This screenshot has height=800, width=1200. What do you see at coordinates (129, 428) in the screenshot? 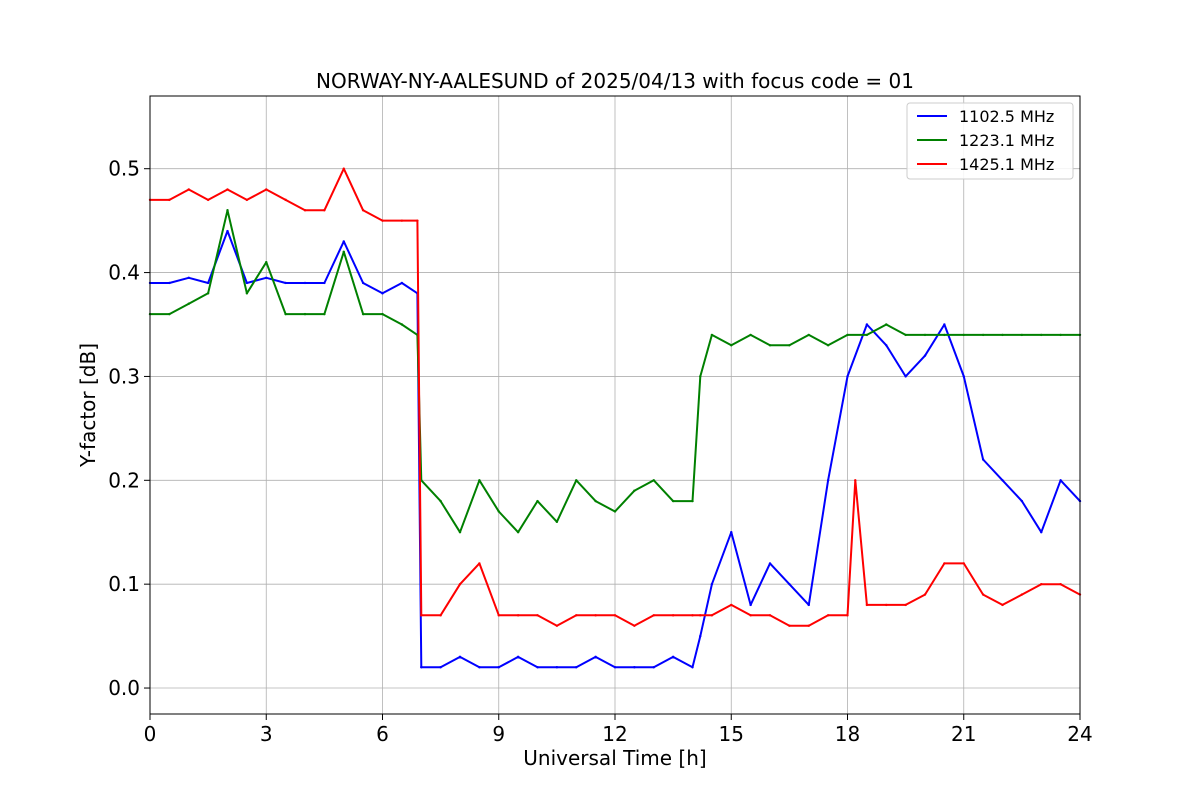
I see `y-axis: 0.0 0.1 0.2 0.3 0.4 0.5` at bounding box center [129, 428].